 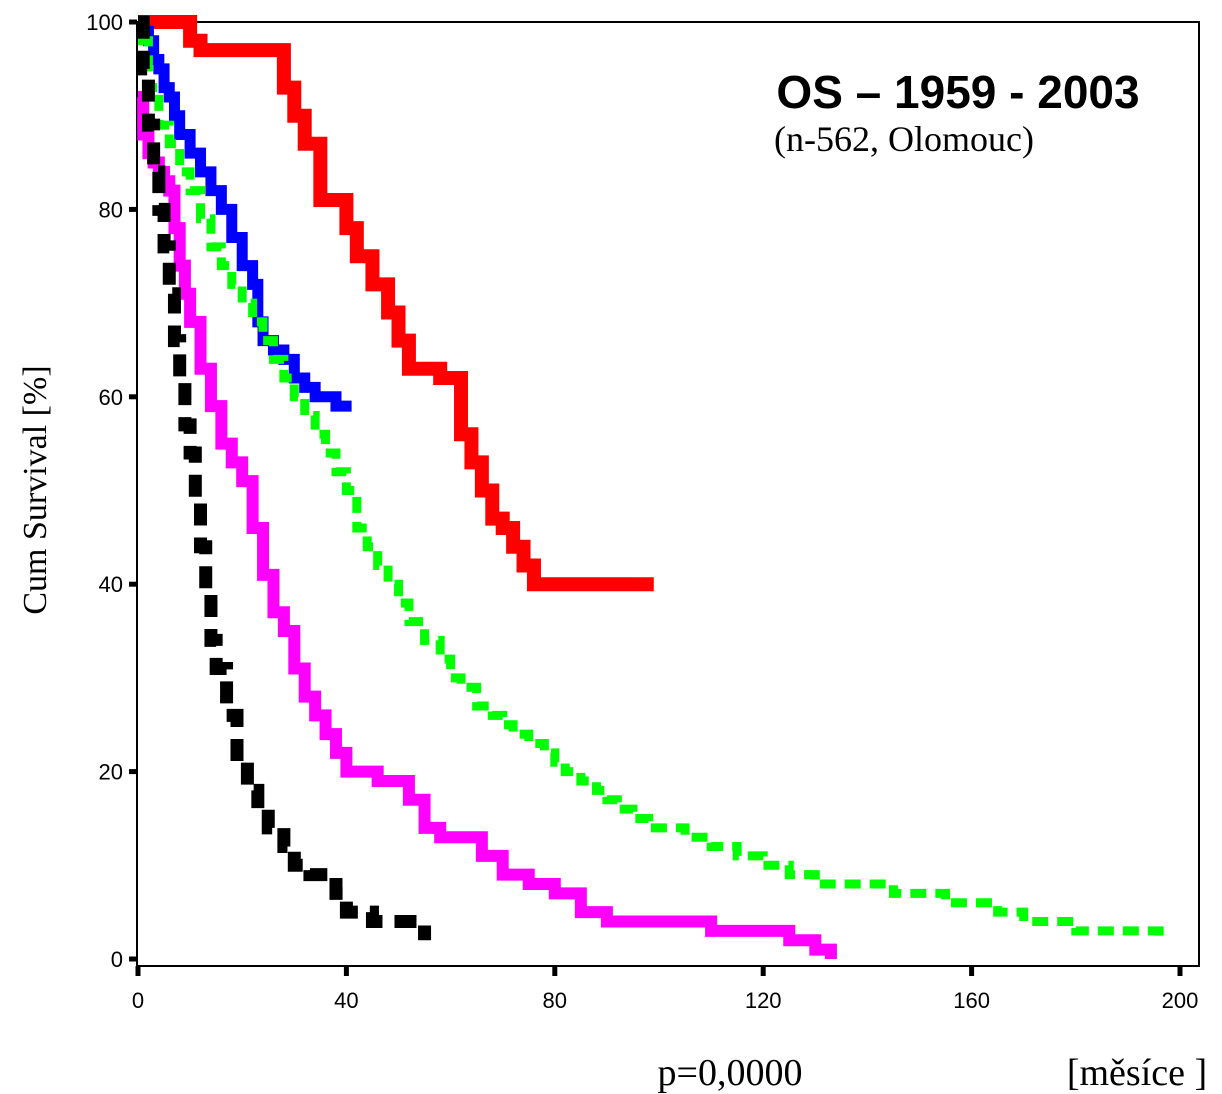 I want to click on x-tick-label-4: 160, so click(x=971, y=1000).